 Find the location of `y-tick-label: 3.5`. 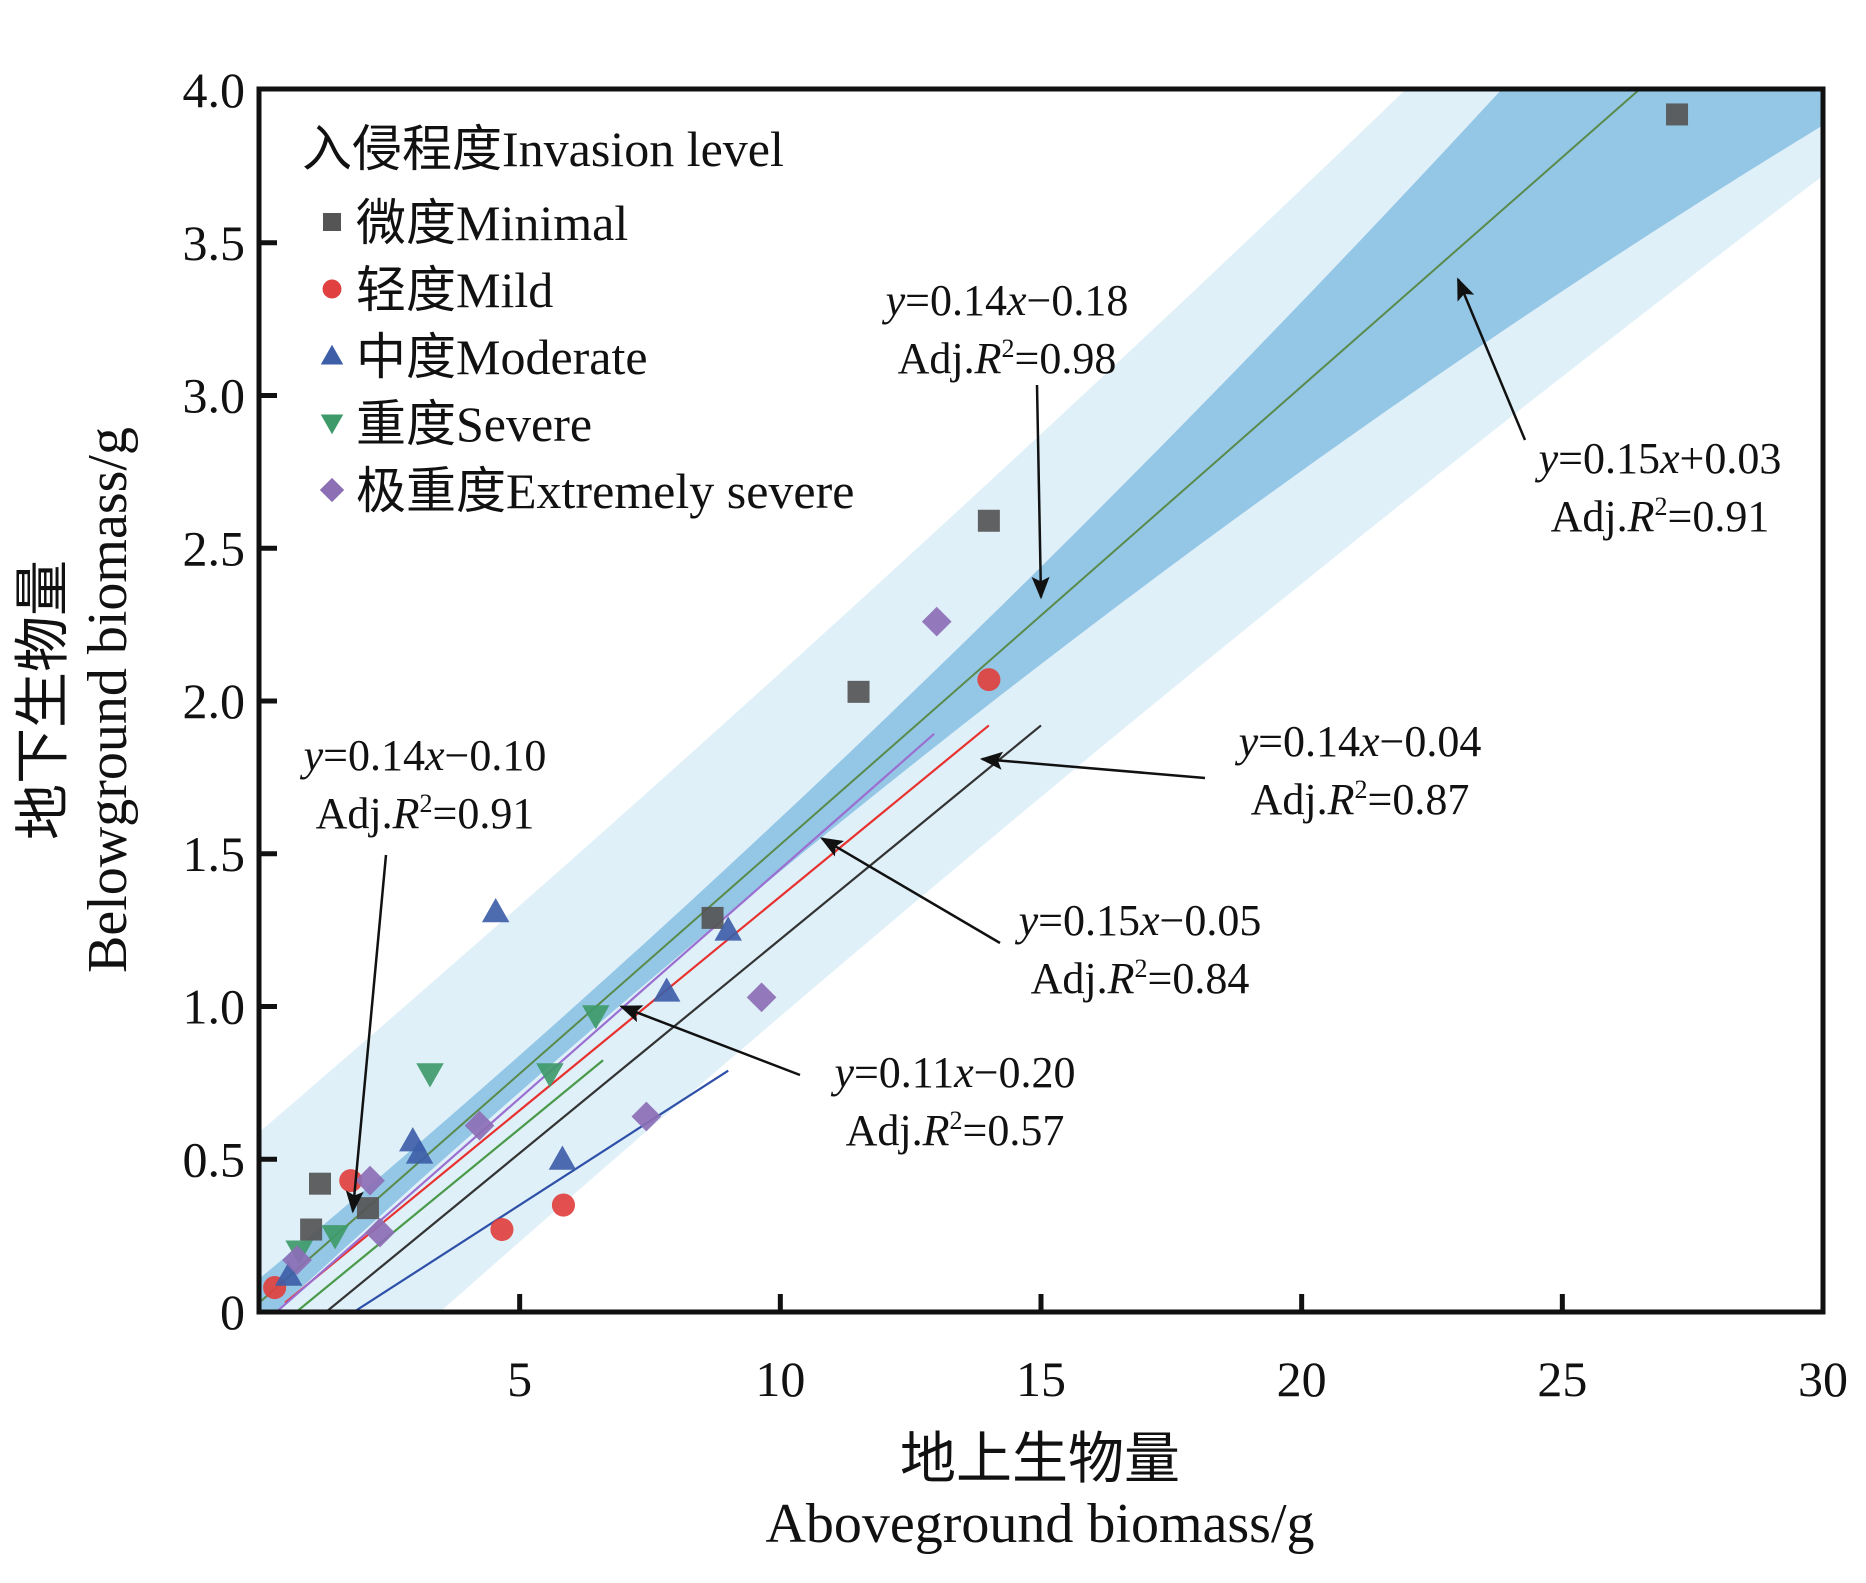

y-tick-label: 3.5 is located at coordinates (214, 243).